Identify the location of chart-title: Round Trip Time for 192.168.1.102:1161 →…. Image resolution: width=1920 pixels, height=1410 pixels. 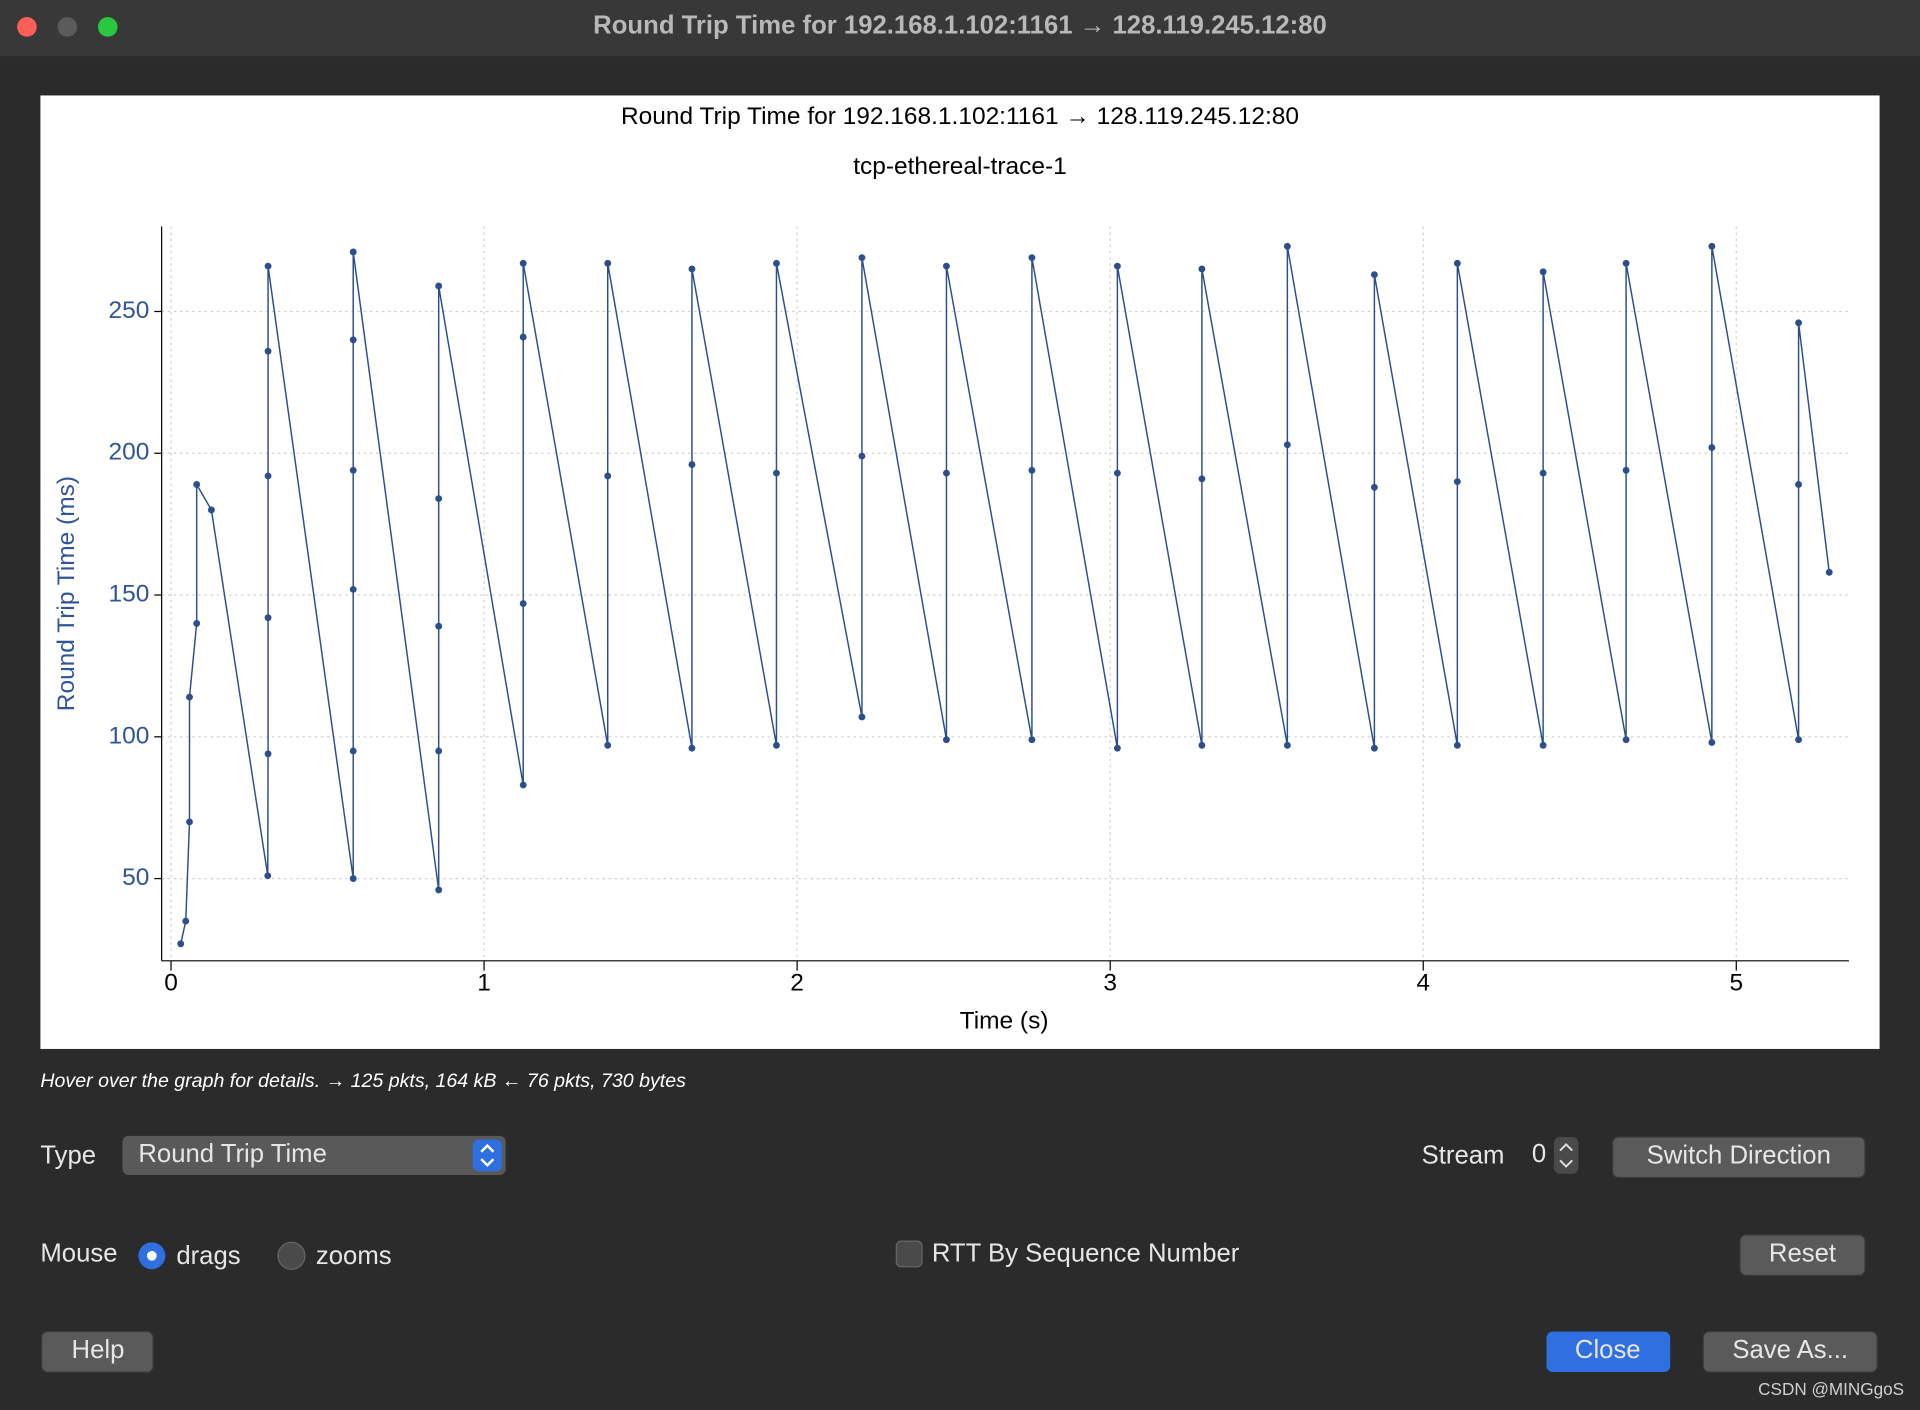
(960, 116).